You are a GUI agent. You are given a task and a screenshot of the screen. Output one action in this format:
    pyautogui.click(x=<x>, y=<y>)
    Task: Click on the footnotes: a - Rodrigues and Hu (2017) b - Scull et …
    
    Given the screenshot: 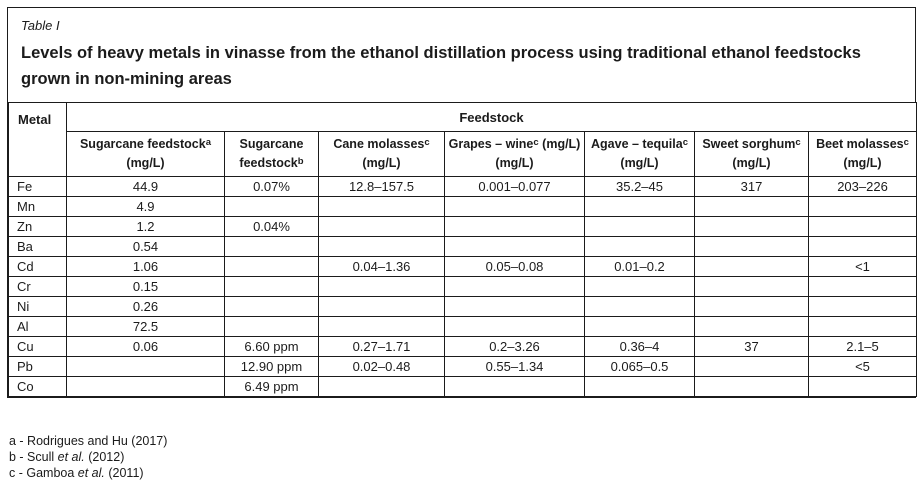 What is the action you would take?
    pyautogui.click(x=88, y=457)
    